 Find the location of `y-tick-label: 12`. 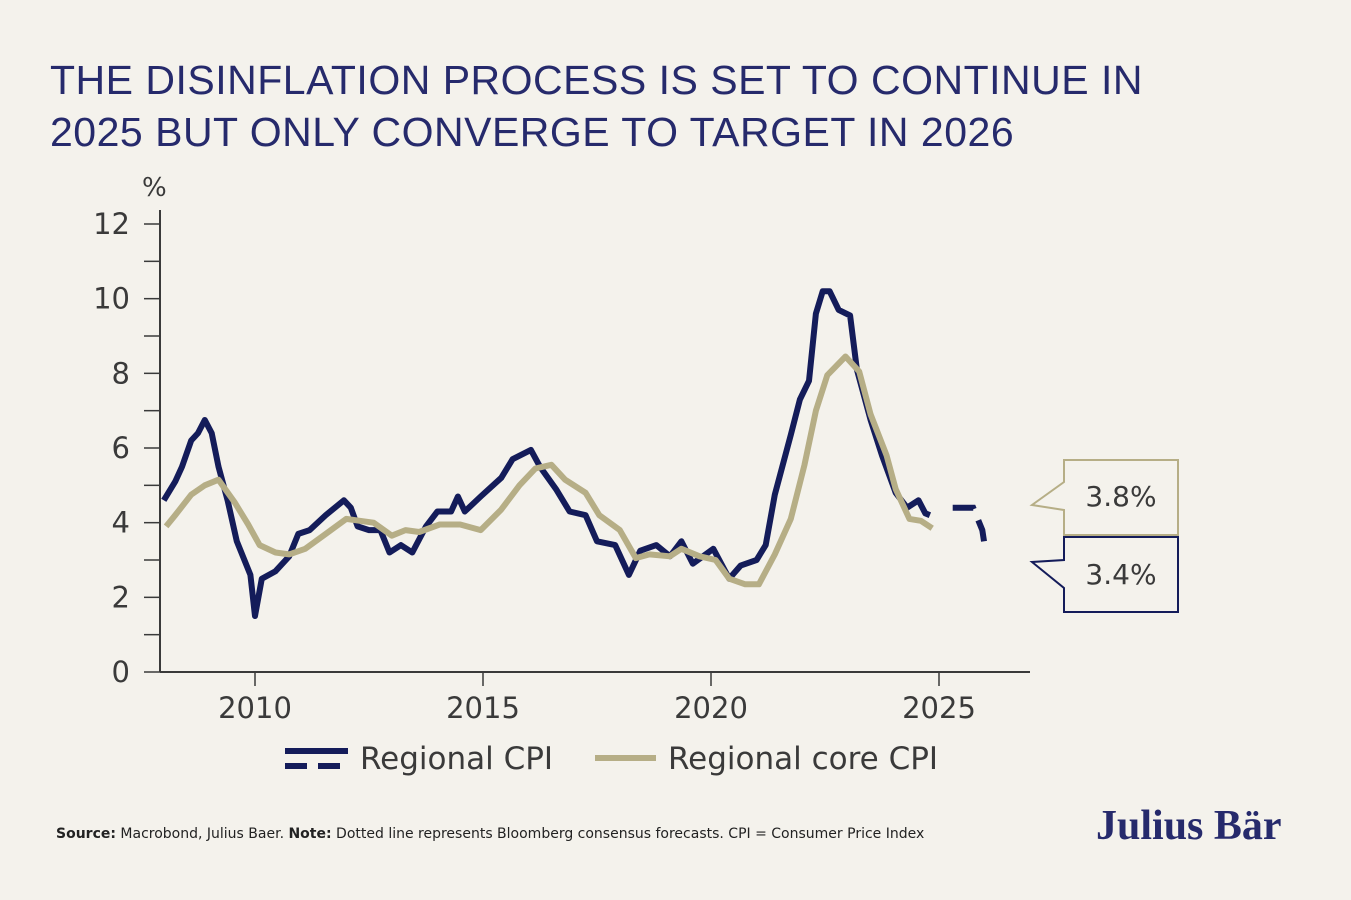

y-tick-label: 12 is located at coordinates (111, 224).